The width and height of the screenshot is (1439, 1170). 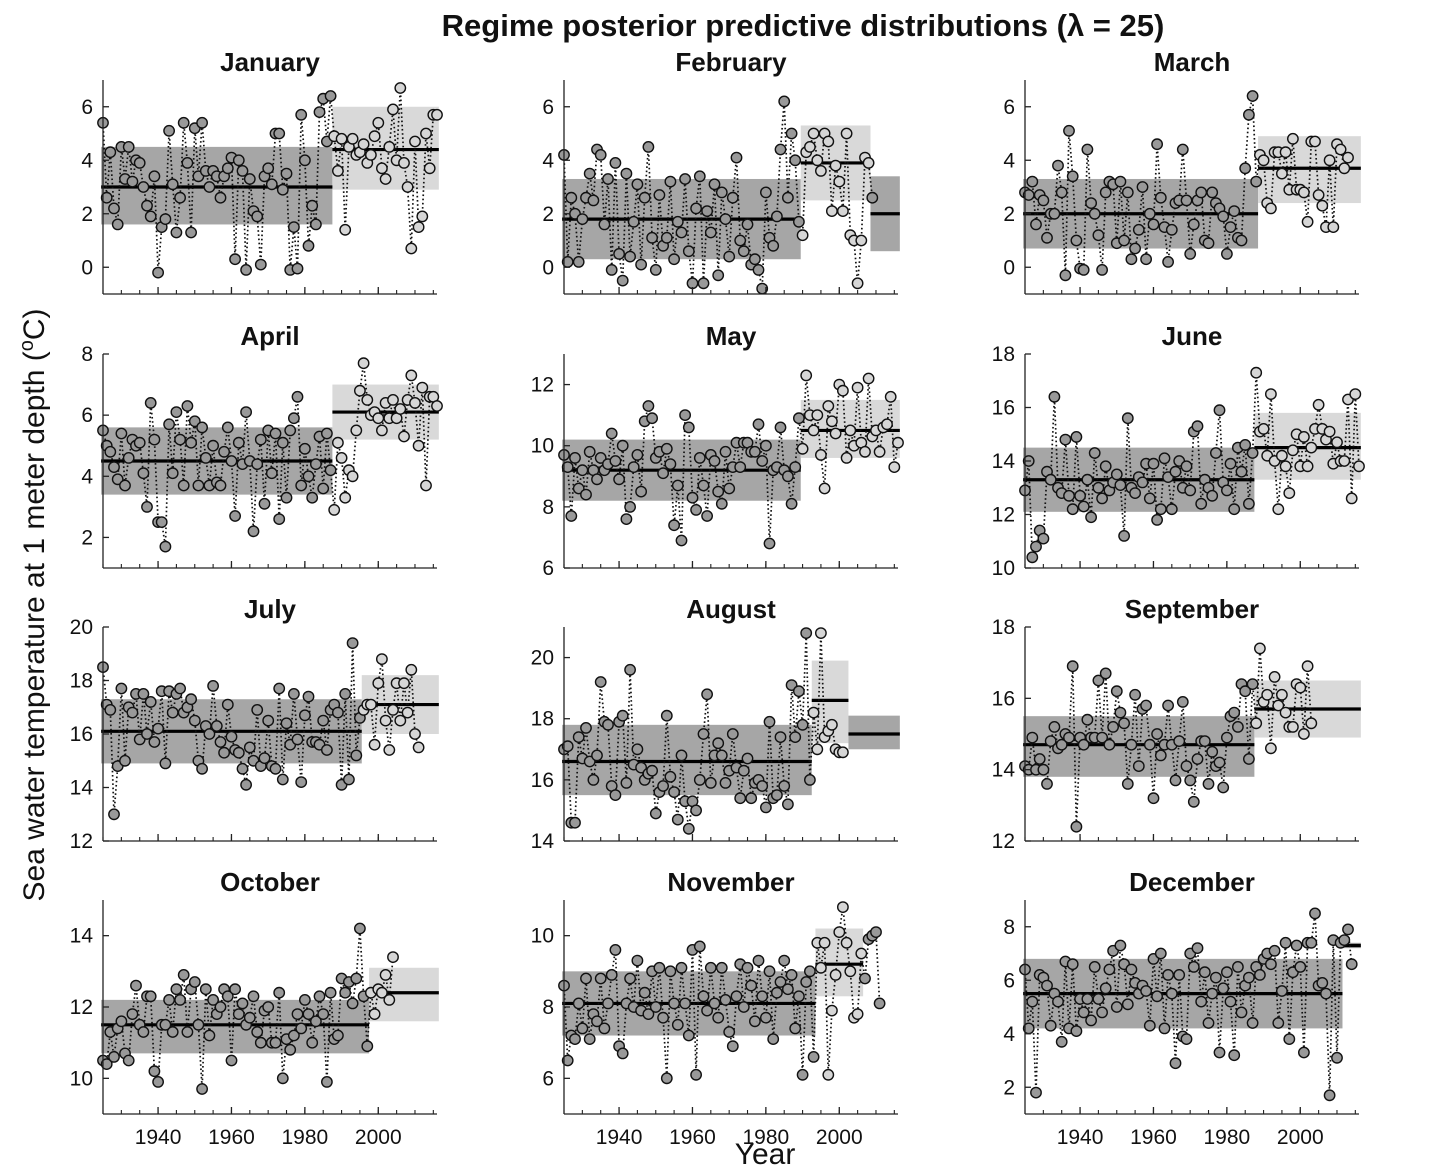 I want to click on june-point-1998, so click(x=1293, y=450).